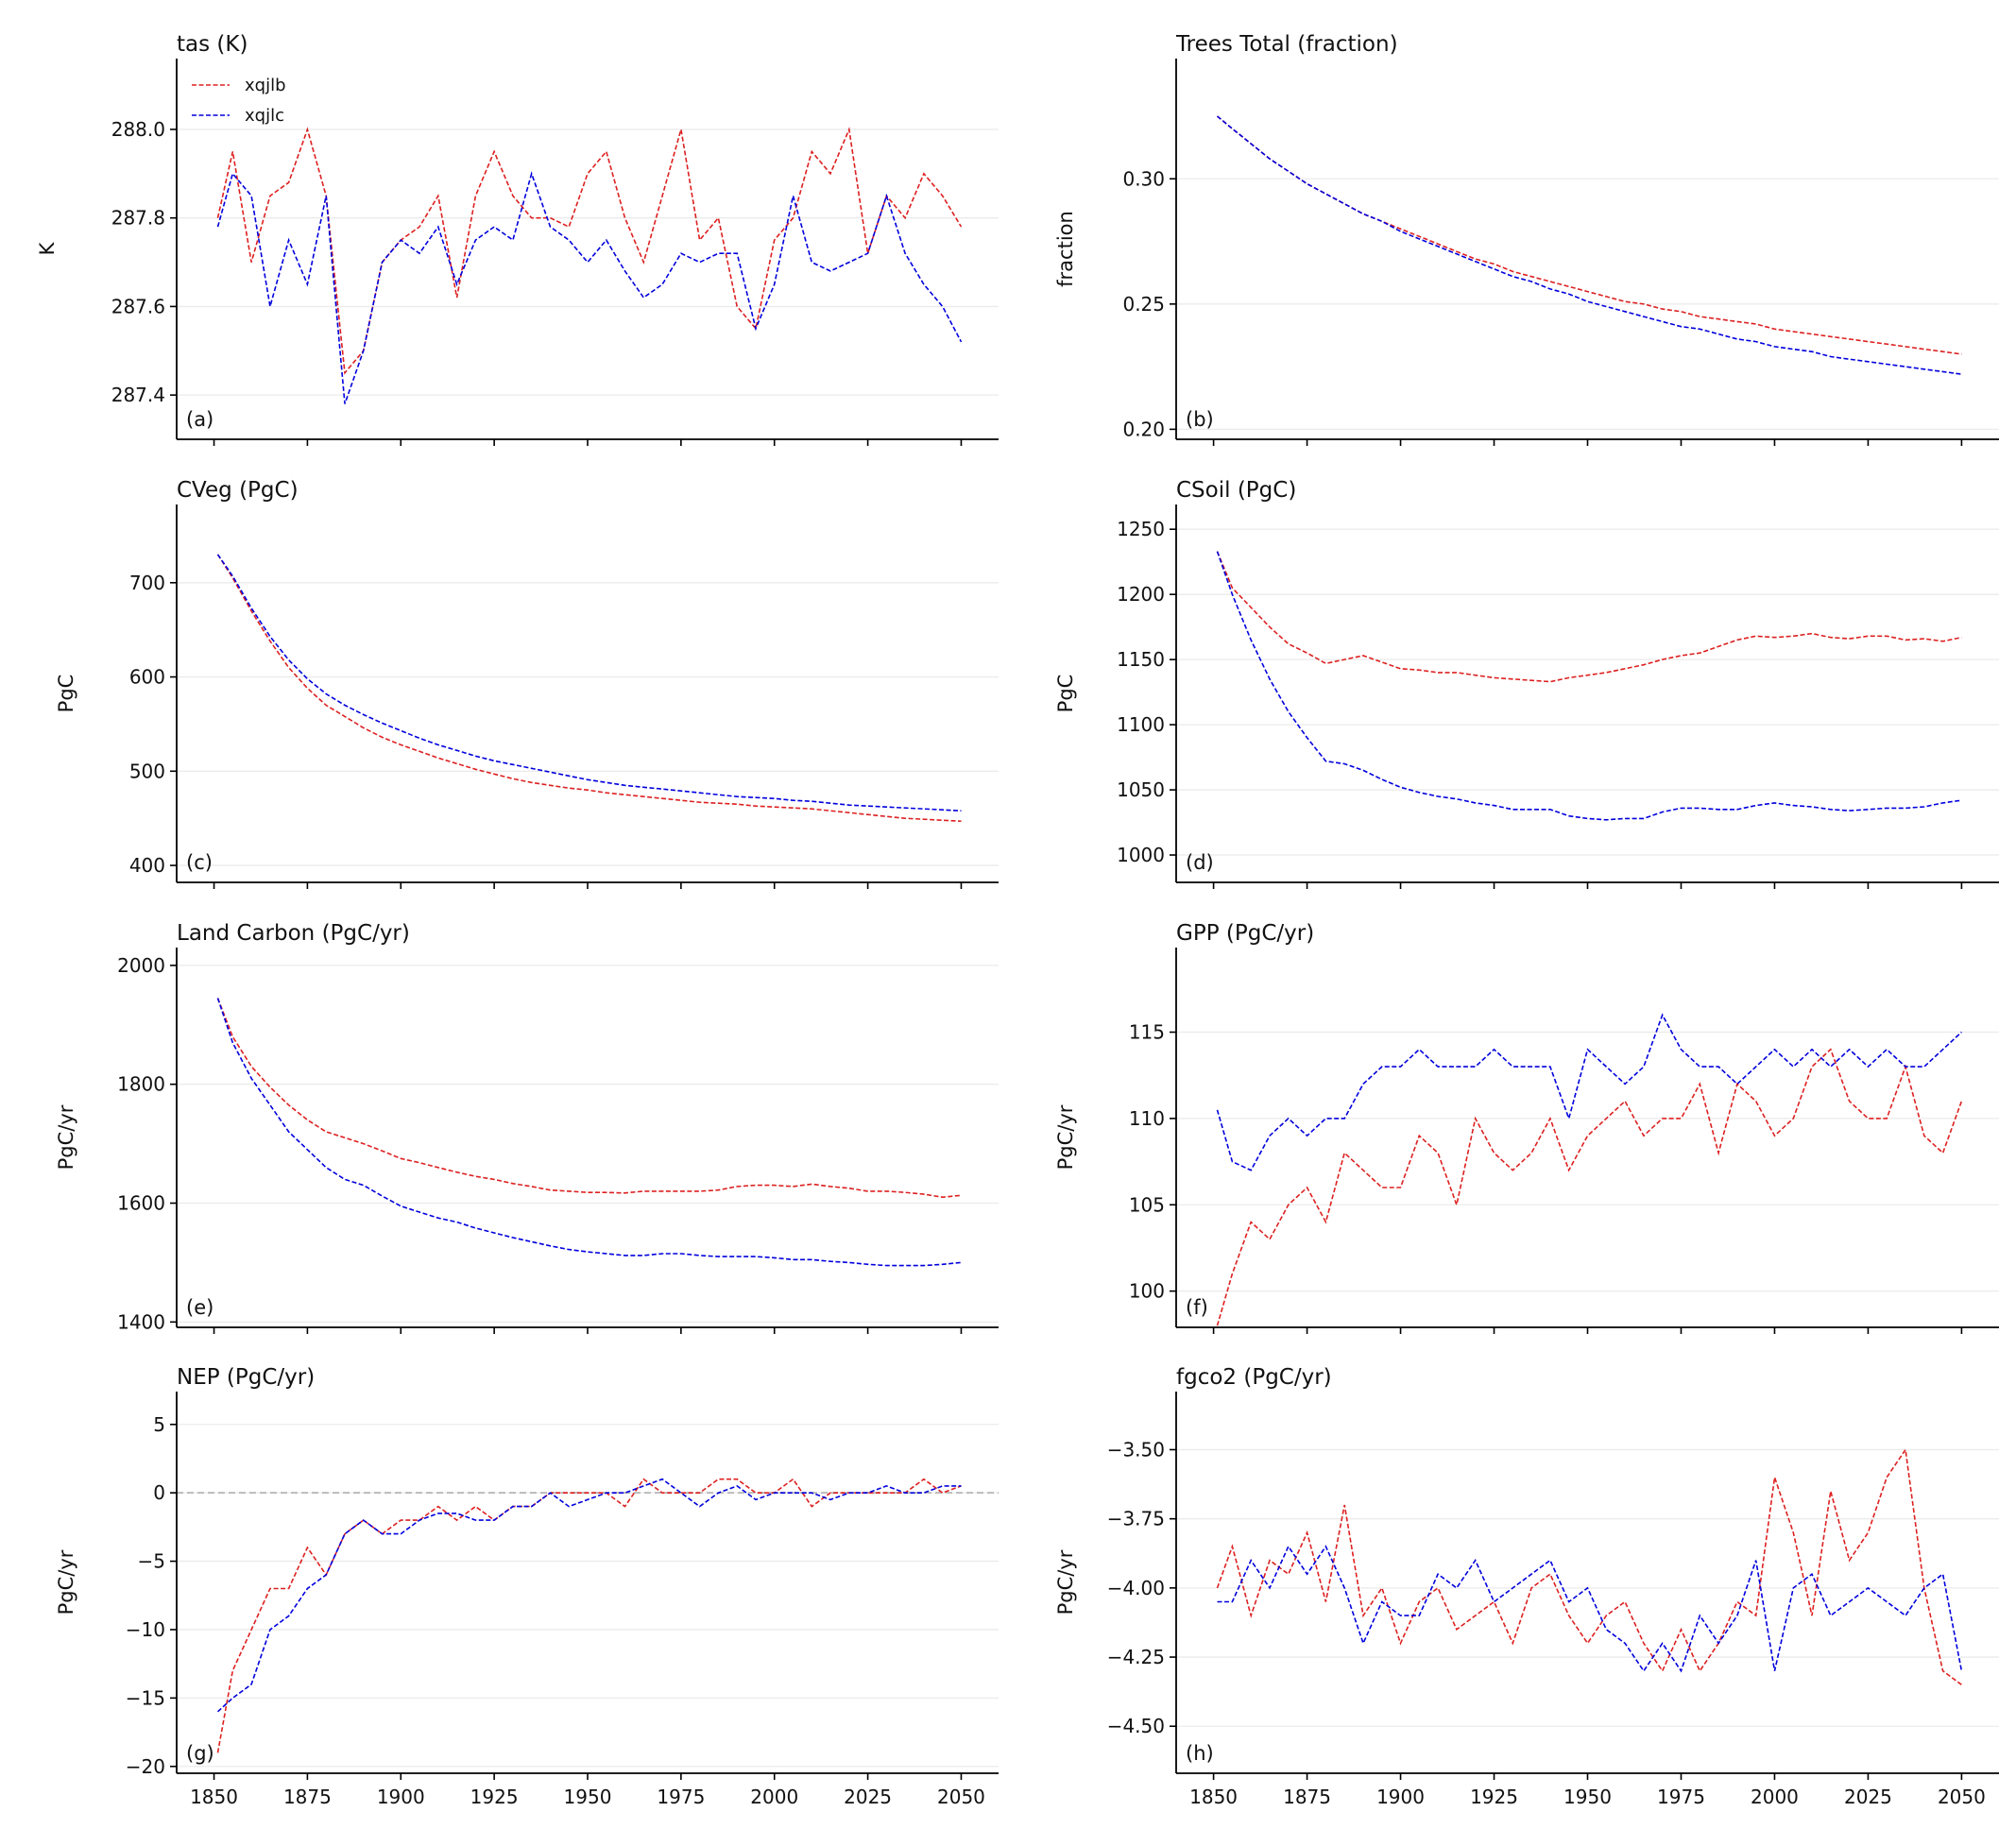 The height and width of the screenshot is (1846, 2016). I want to click on y-tick-label: 1800, so click(141, 1084).